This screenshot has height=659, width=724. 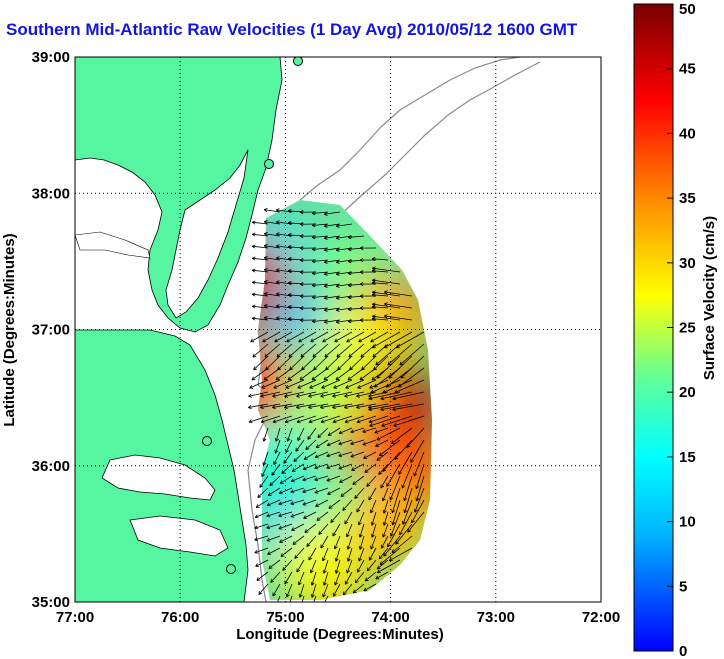 What do you see at coordinates (113, 245) in the screenshot?
I see `river-water` at bounding box center [113, 245].